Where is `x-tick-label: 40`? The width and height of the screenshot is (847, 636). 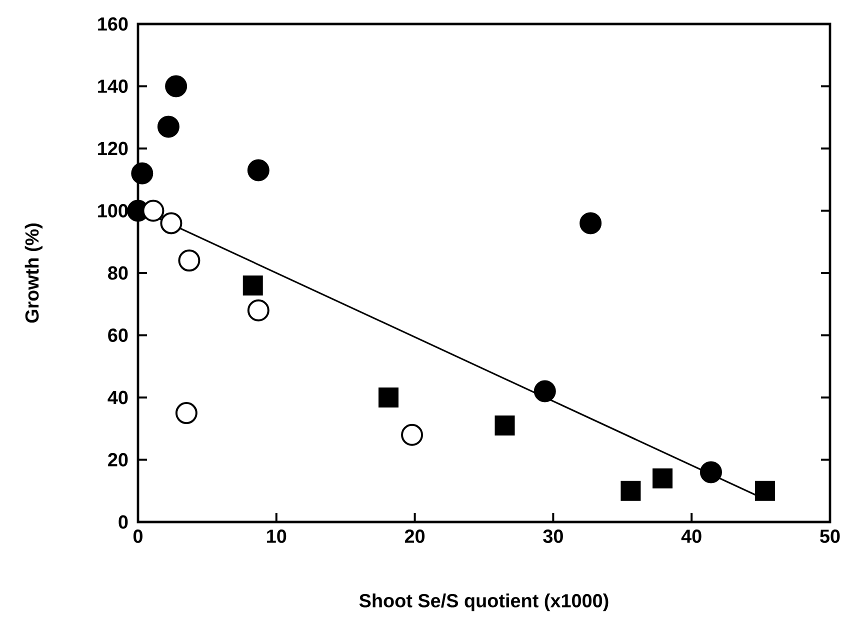 x-tick-label: 40 is located at coordinates (691, 536).